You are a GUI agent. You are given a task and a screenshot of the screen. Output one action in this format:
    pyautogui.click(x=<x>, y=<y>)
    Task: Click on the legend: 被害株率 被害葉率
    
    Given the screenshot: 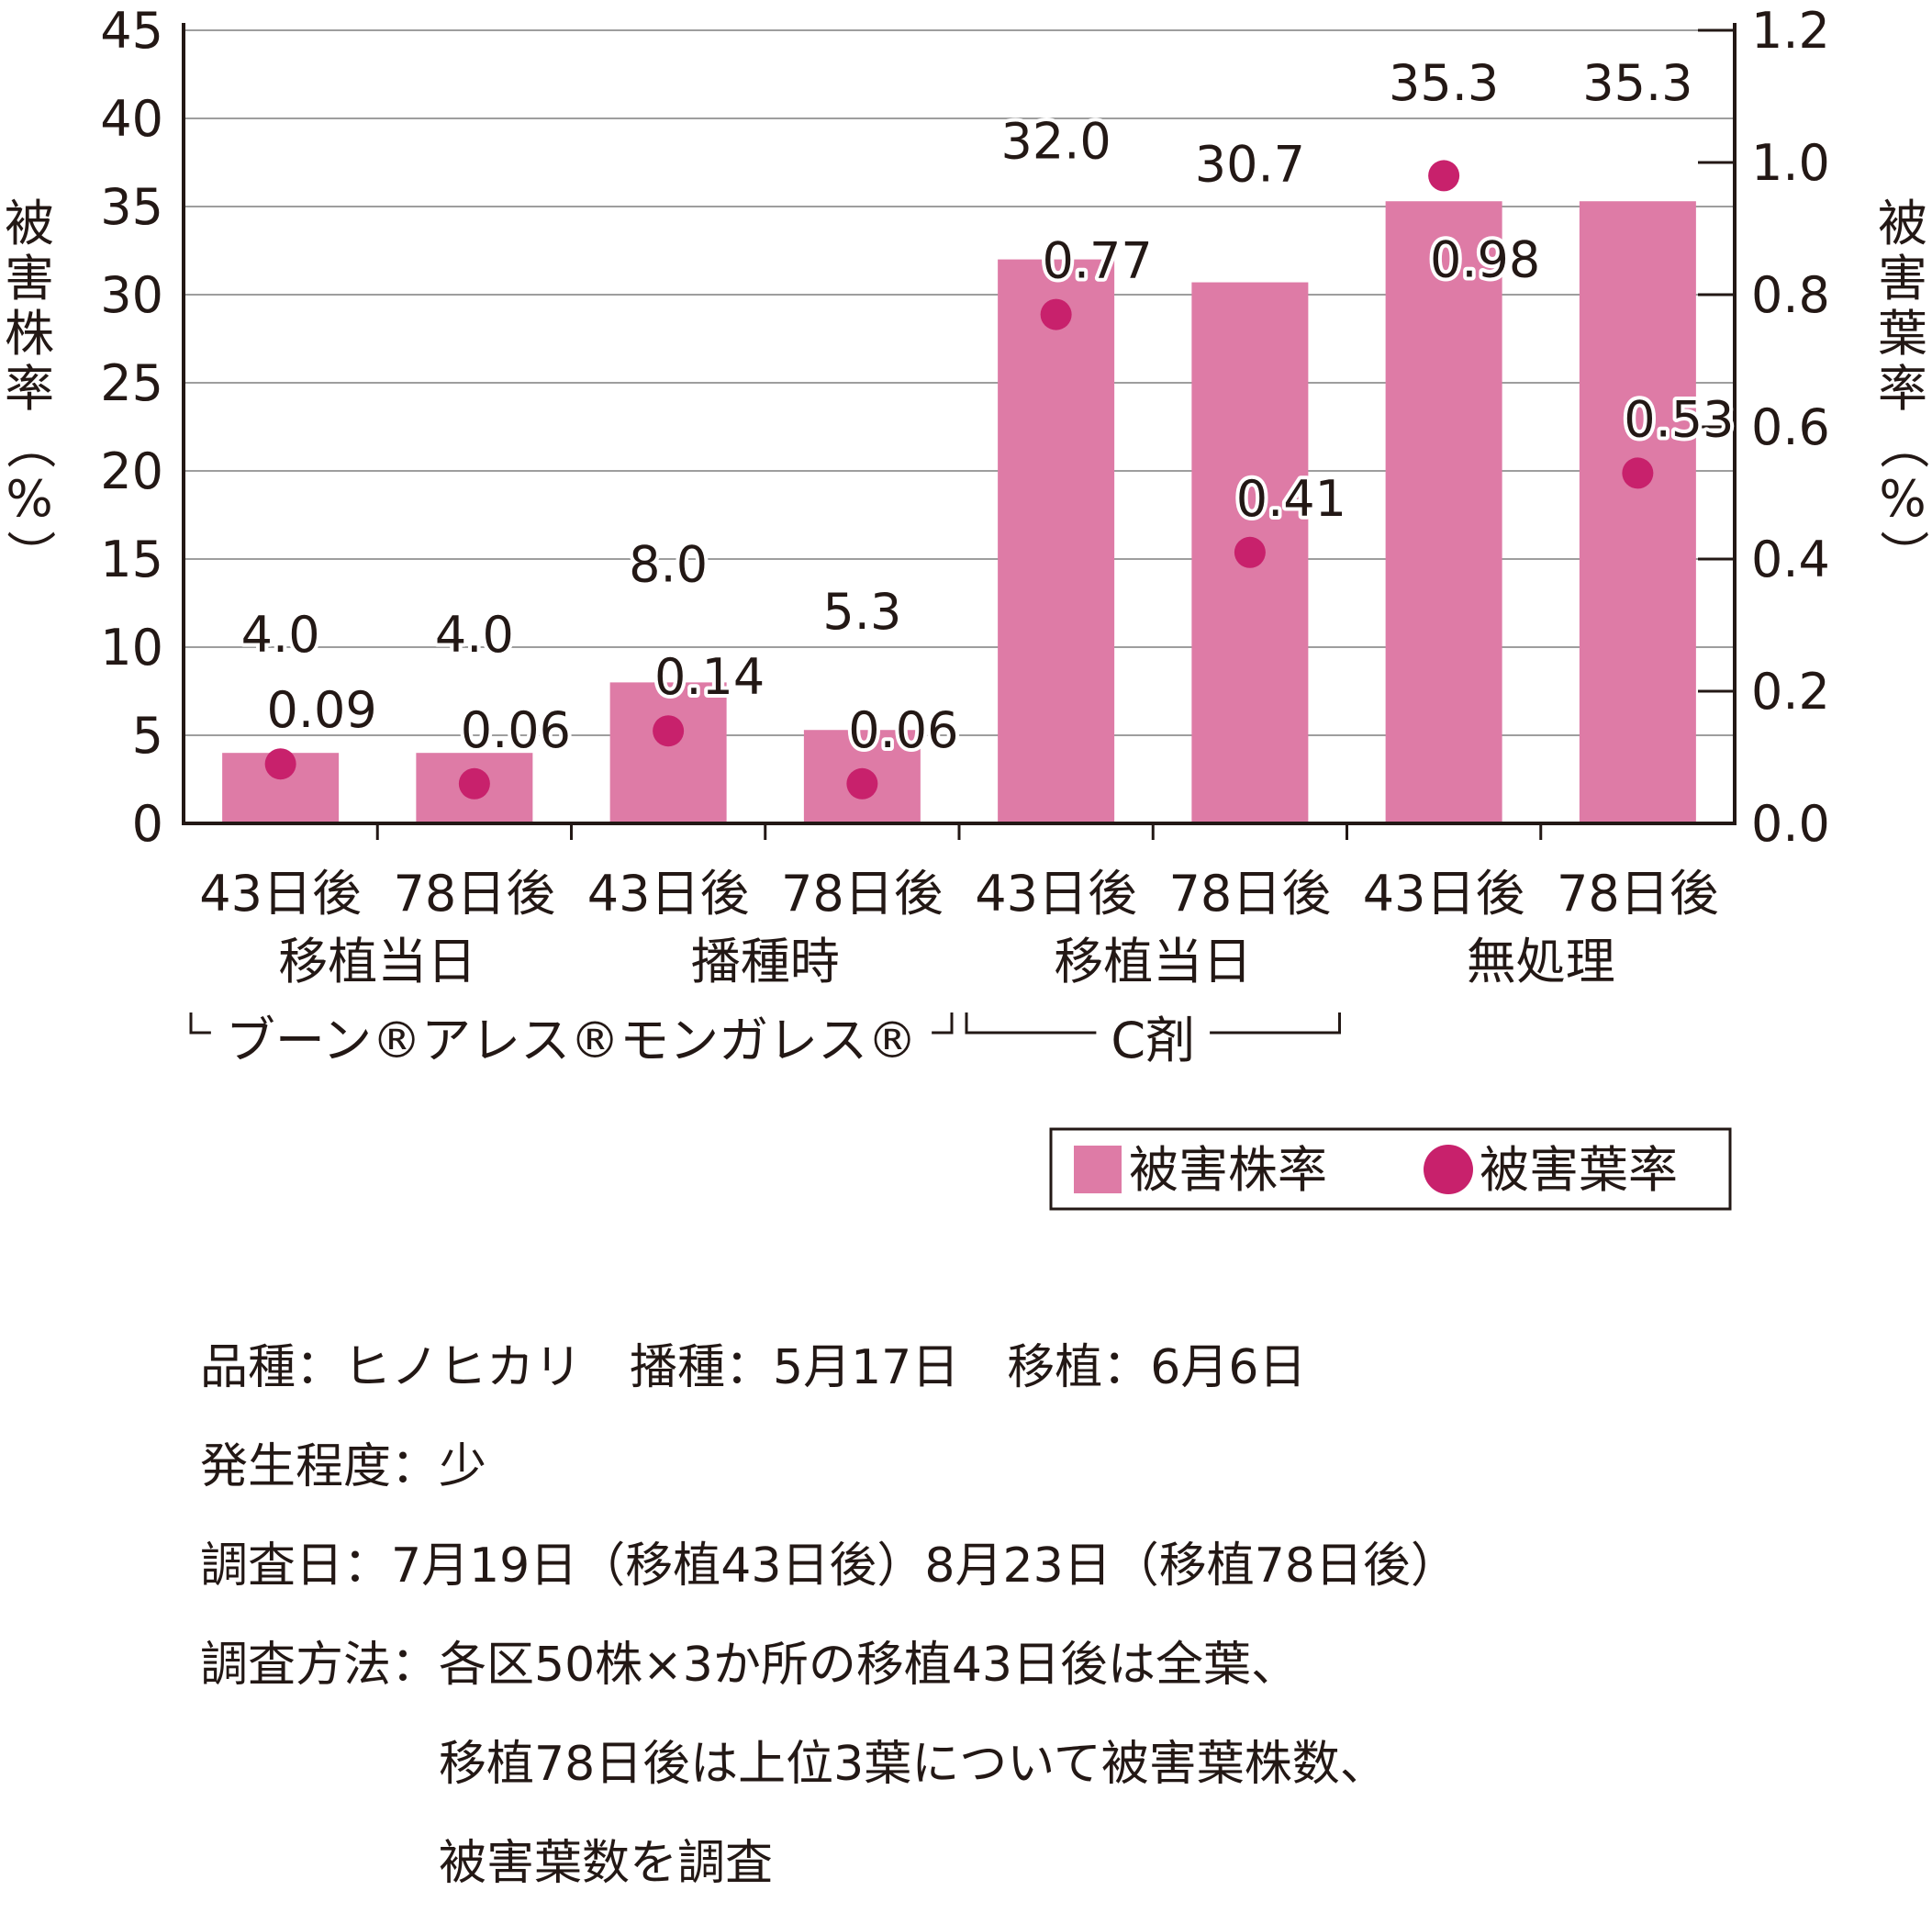 What is the action you would take?
    pyautogui.click(x=1390, y=1169)
    